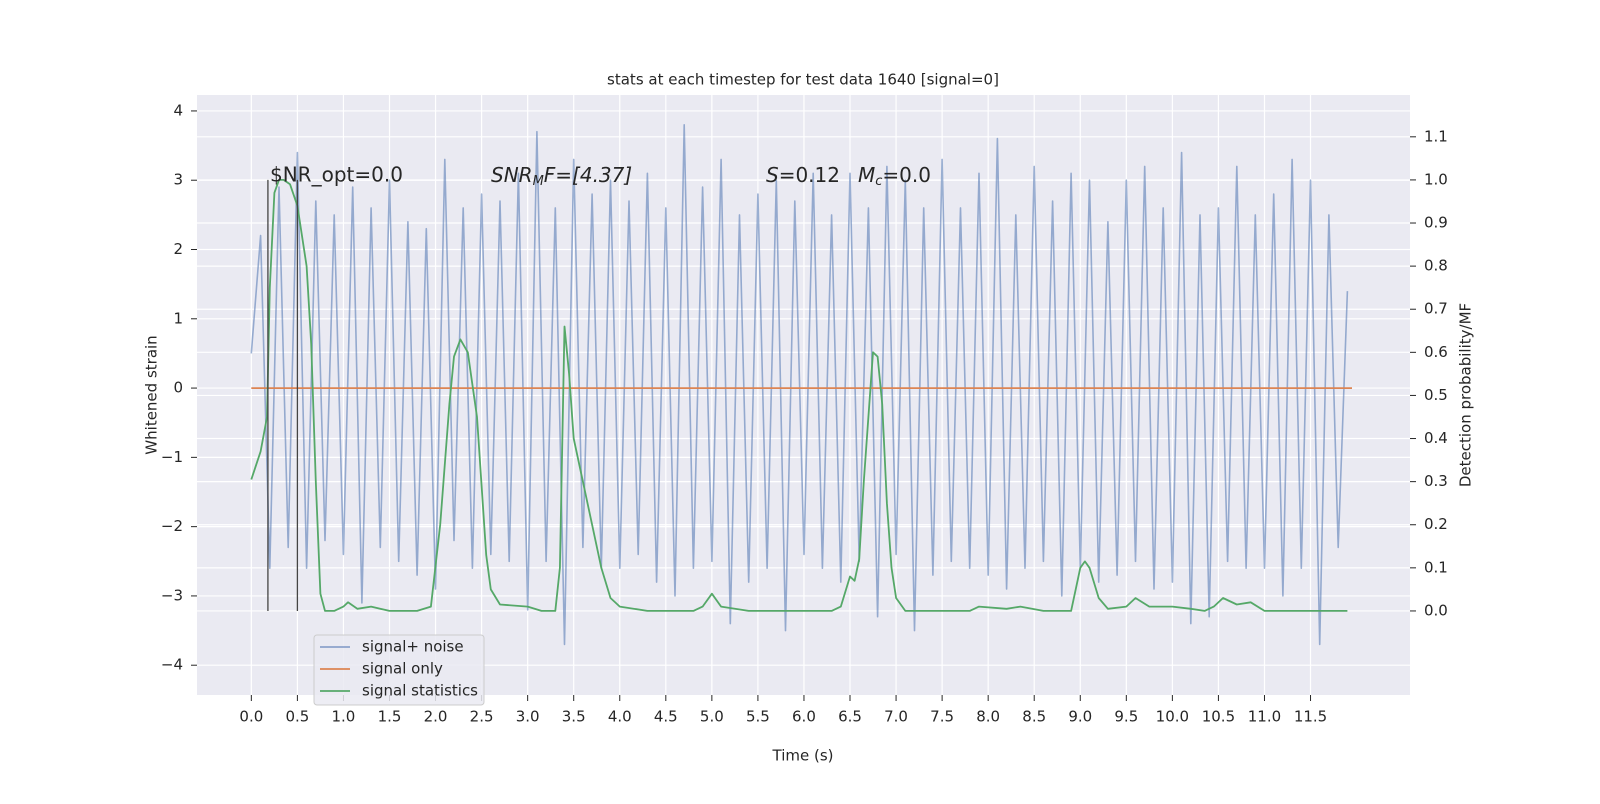 The height and width of the screenshot is (804, 1600). I want to click on x-tick-label: 3.5, so click(574, 717).